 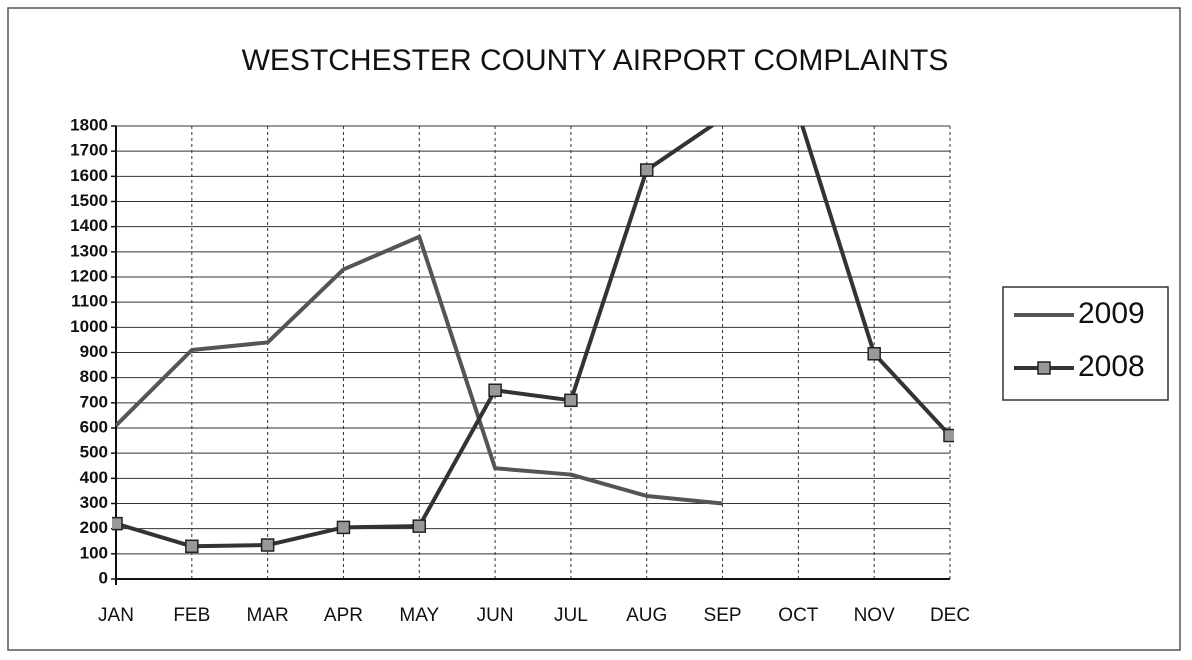 I want to click on y-tick-label: 1100, so click(x=89, y=301).